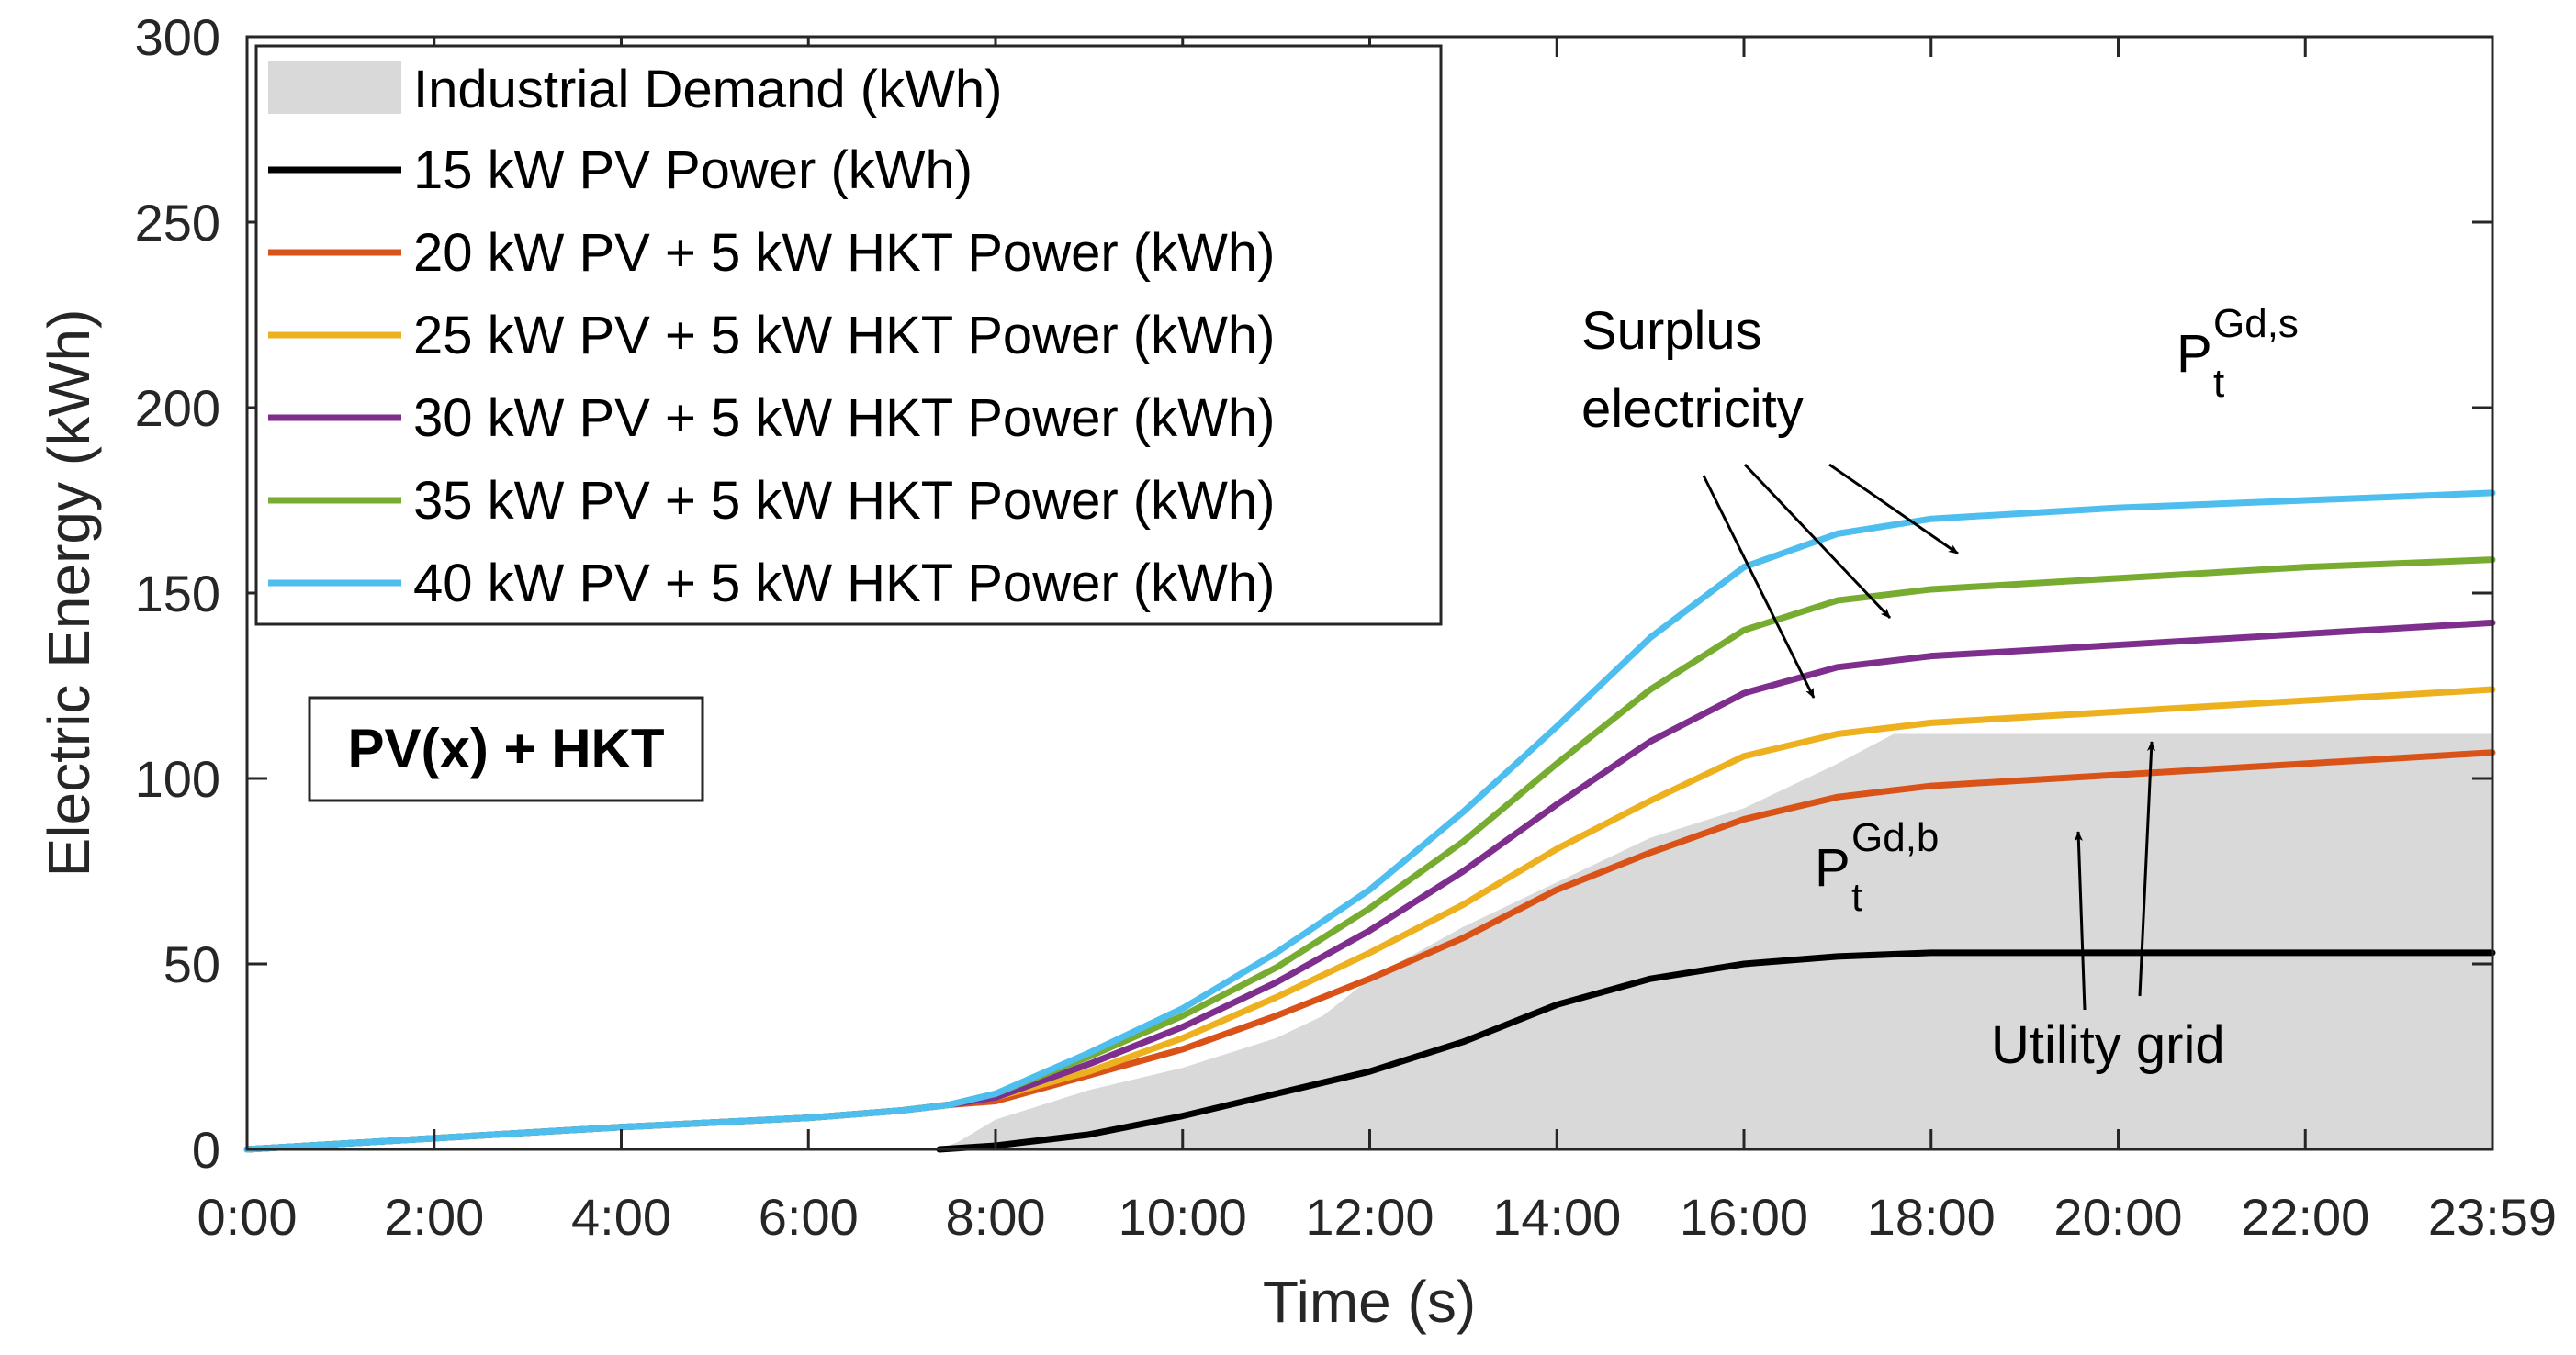 This screenshot has height=1355, width=2576. I want to click on x-tick-label: 23:59, so click(2492, 1217).